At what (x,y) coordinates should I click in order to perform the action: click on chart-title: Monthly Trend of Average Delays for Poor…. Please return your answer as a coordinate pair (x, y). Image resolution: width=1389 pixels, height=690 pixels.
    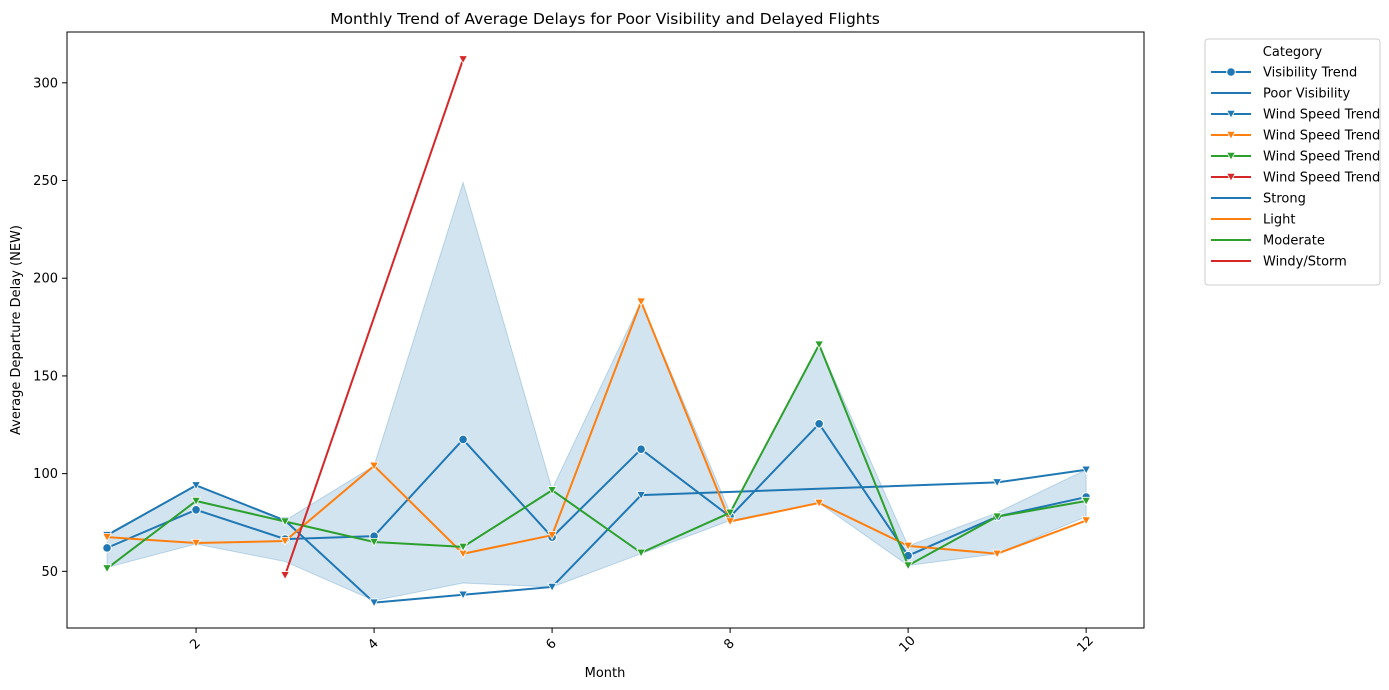
    Looking at the image, I should click on (605, 19).